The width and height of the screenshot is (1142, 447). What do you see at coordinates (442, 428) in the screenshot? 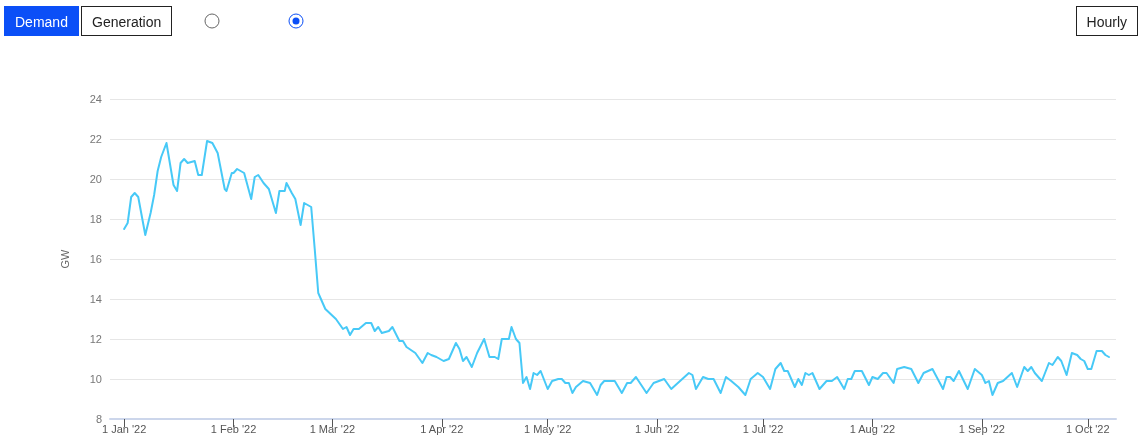
I see `x-tick-label: 1 Apr '22` at bounding box center [442, 428].